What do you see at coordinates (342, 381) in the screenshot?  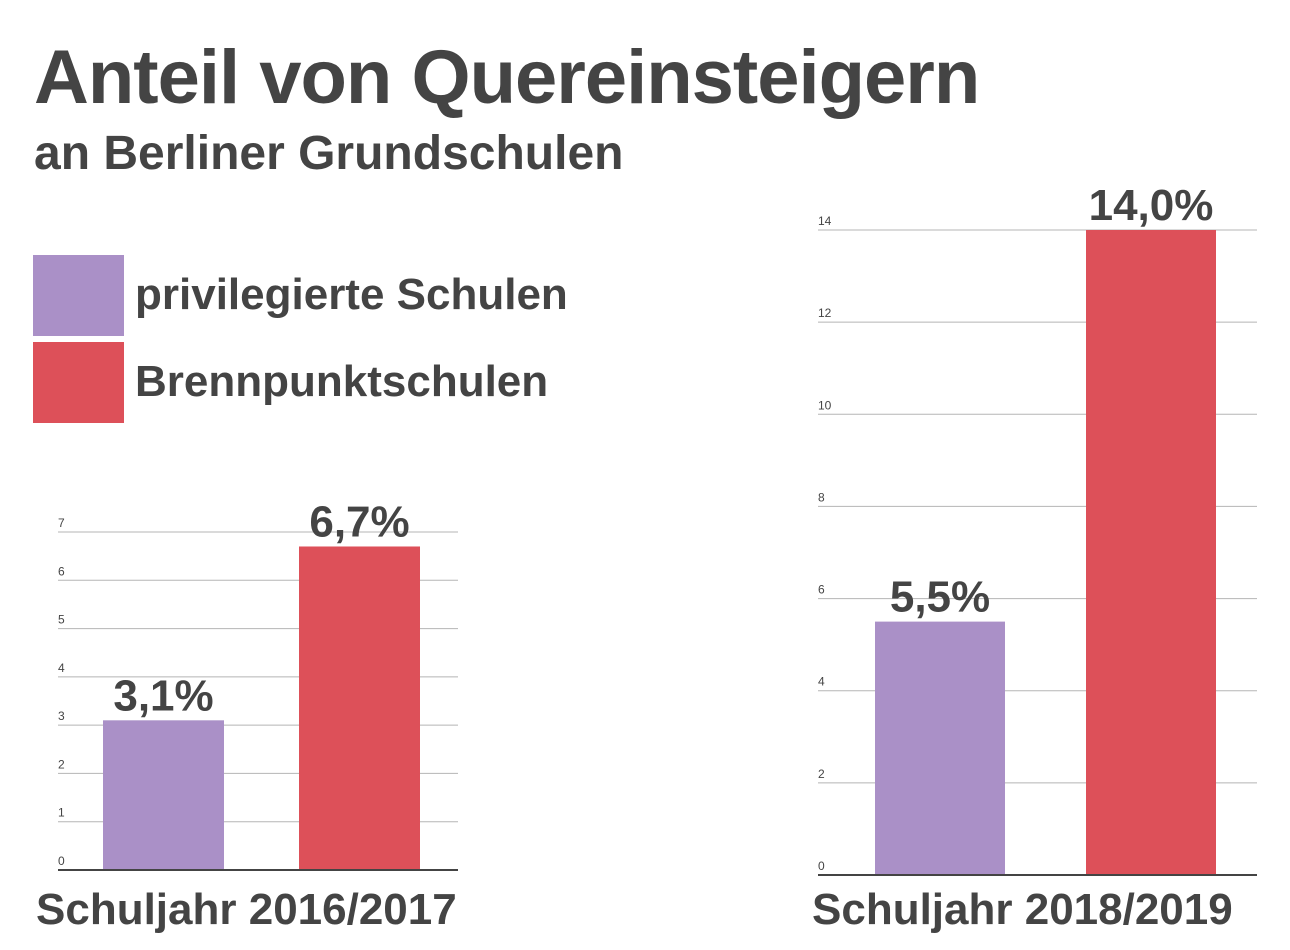 I see `legend-label-hotspot: Brennpunktschulen` at bounding box center [342, 381].